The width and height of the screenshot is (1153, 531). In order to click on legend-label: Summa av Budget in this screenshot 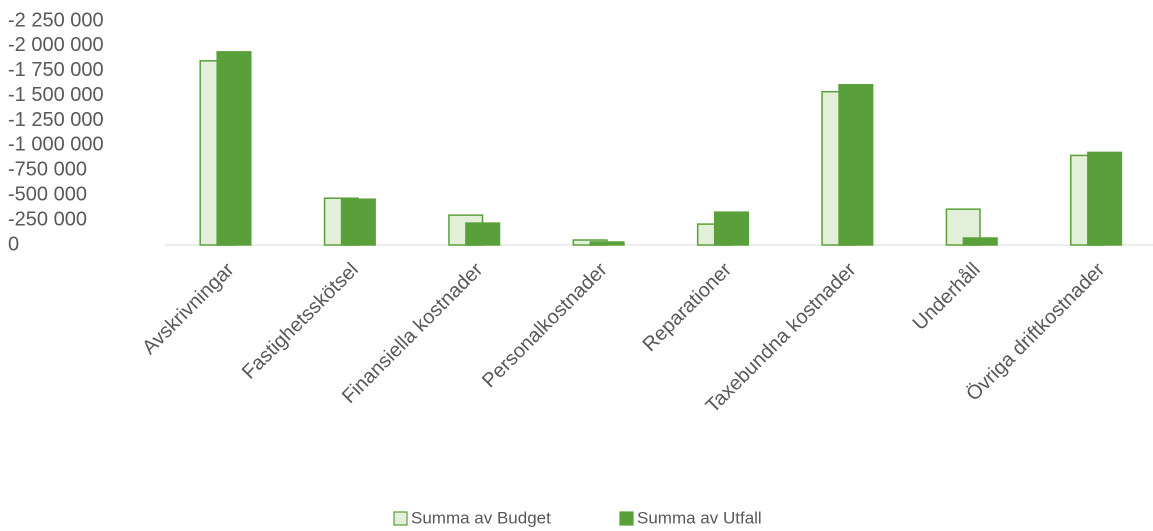, I will do `click(481, 517)`.